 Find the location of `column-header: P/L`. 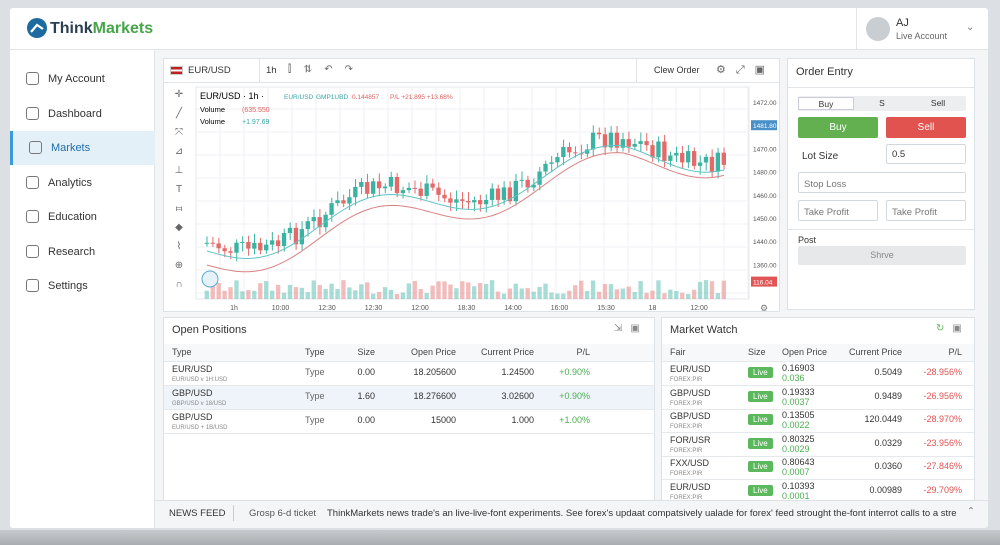

column-header: P/L is located at coordinates (955, 352).